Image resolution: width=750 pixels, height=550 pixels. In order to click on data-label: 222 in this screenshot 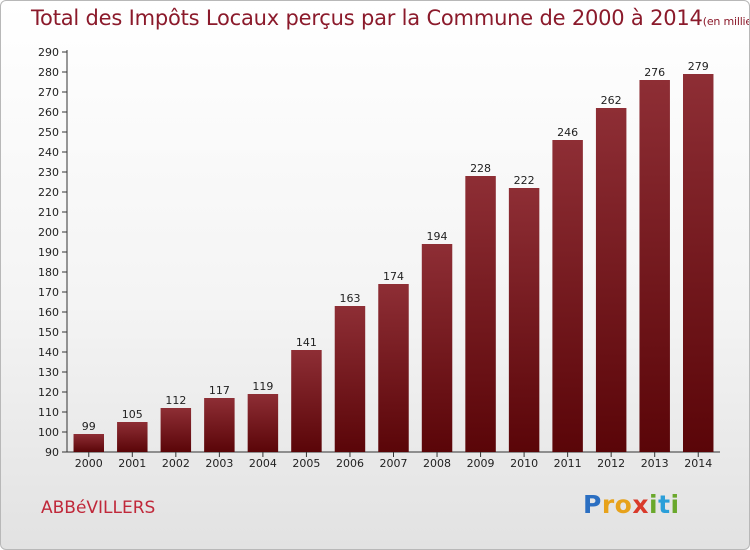, I will do `click(524, 180)`.